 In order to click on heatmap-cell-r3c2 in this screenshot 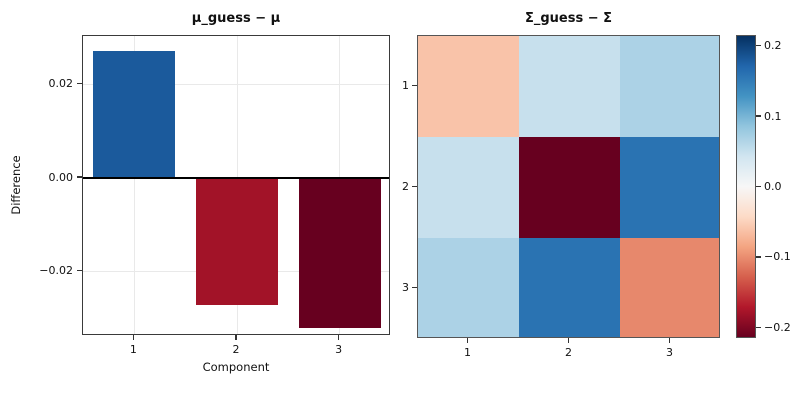, I will do `click(570, 287)`.